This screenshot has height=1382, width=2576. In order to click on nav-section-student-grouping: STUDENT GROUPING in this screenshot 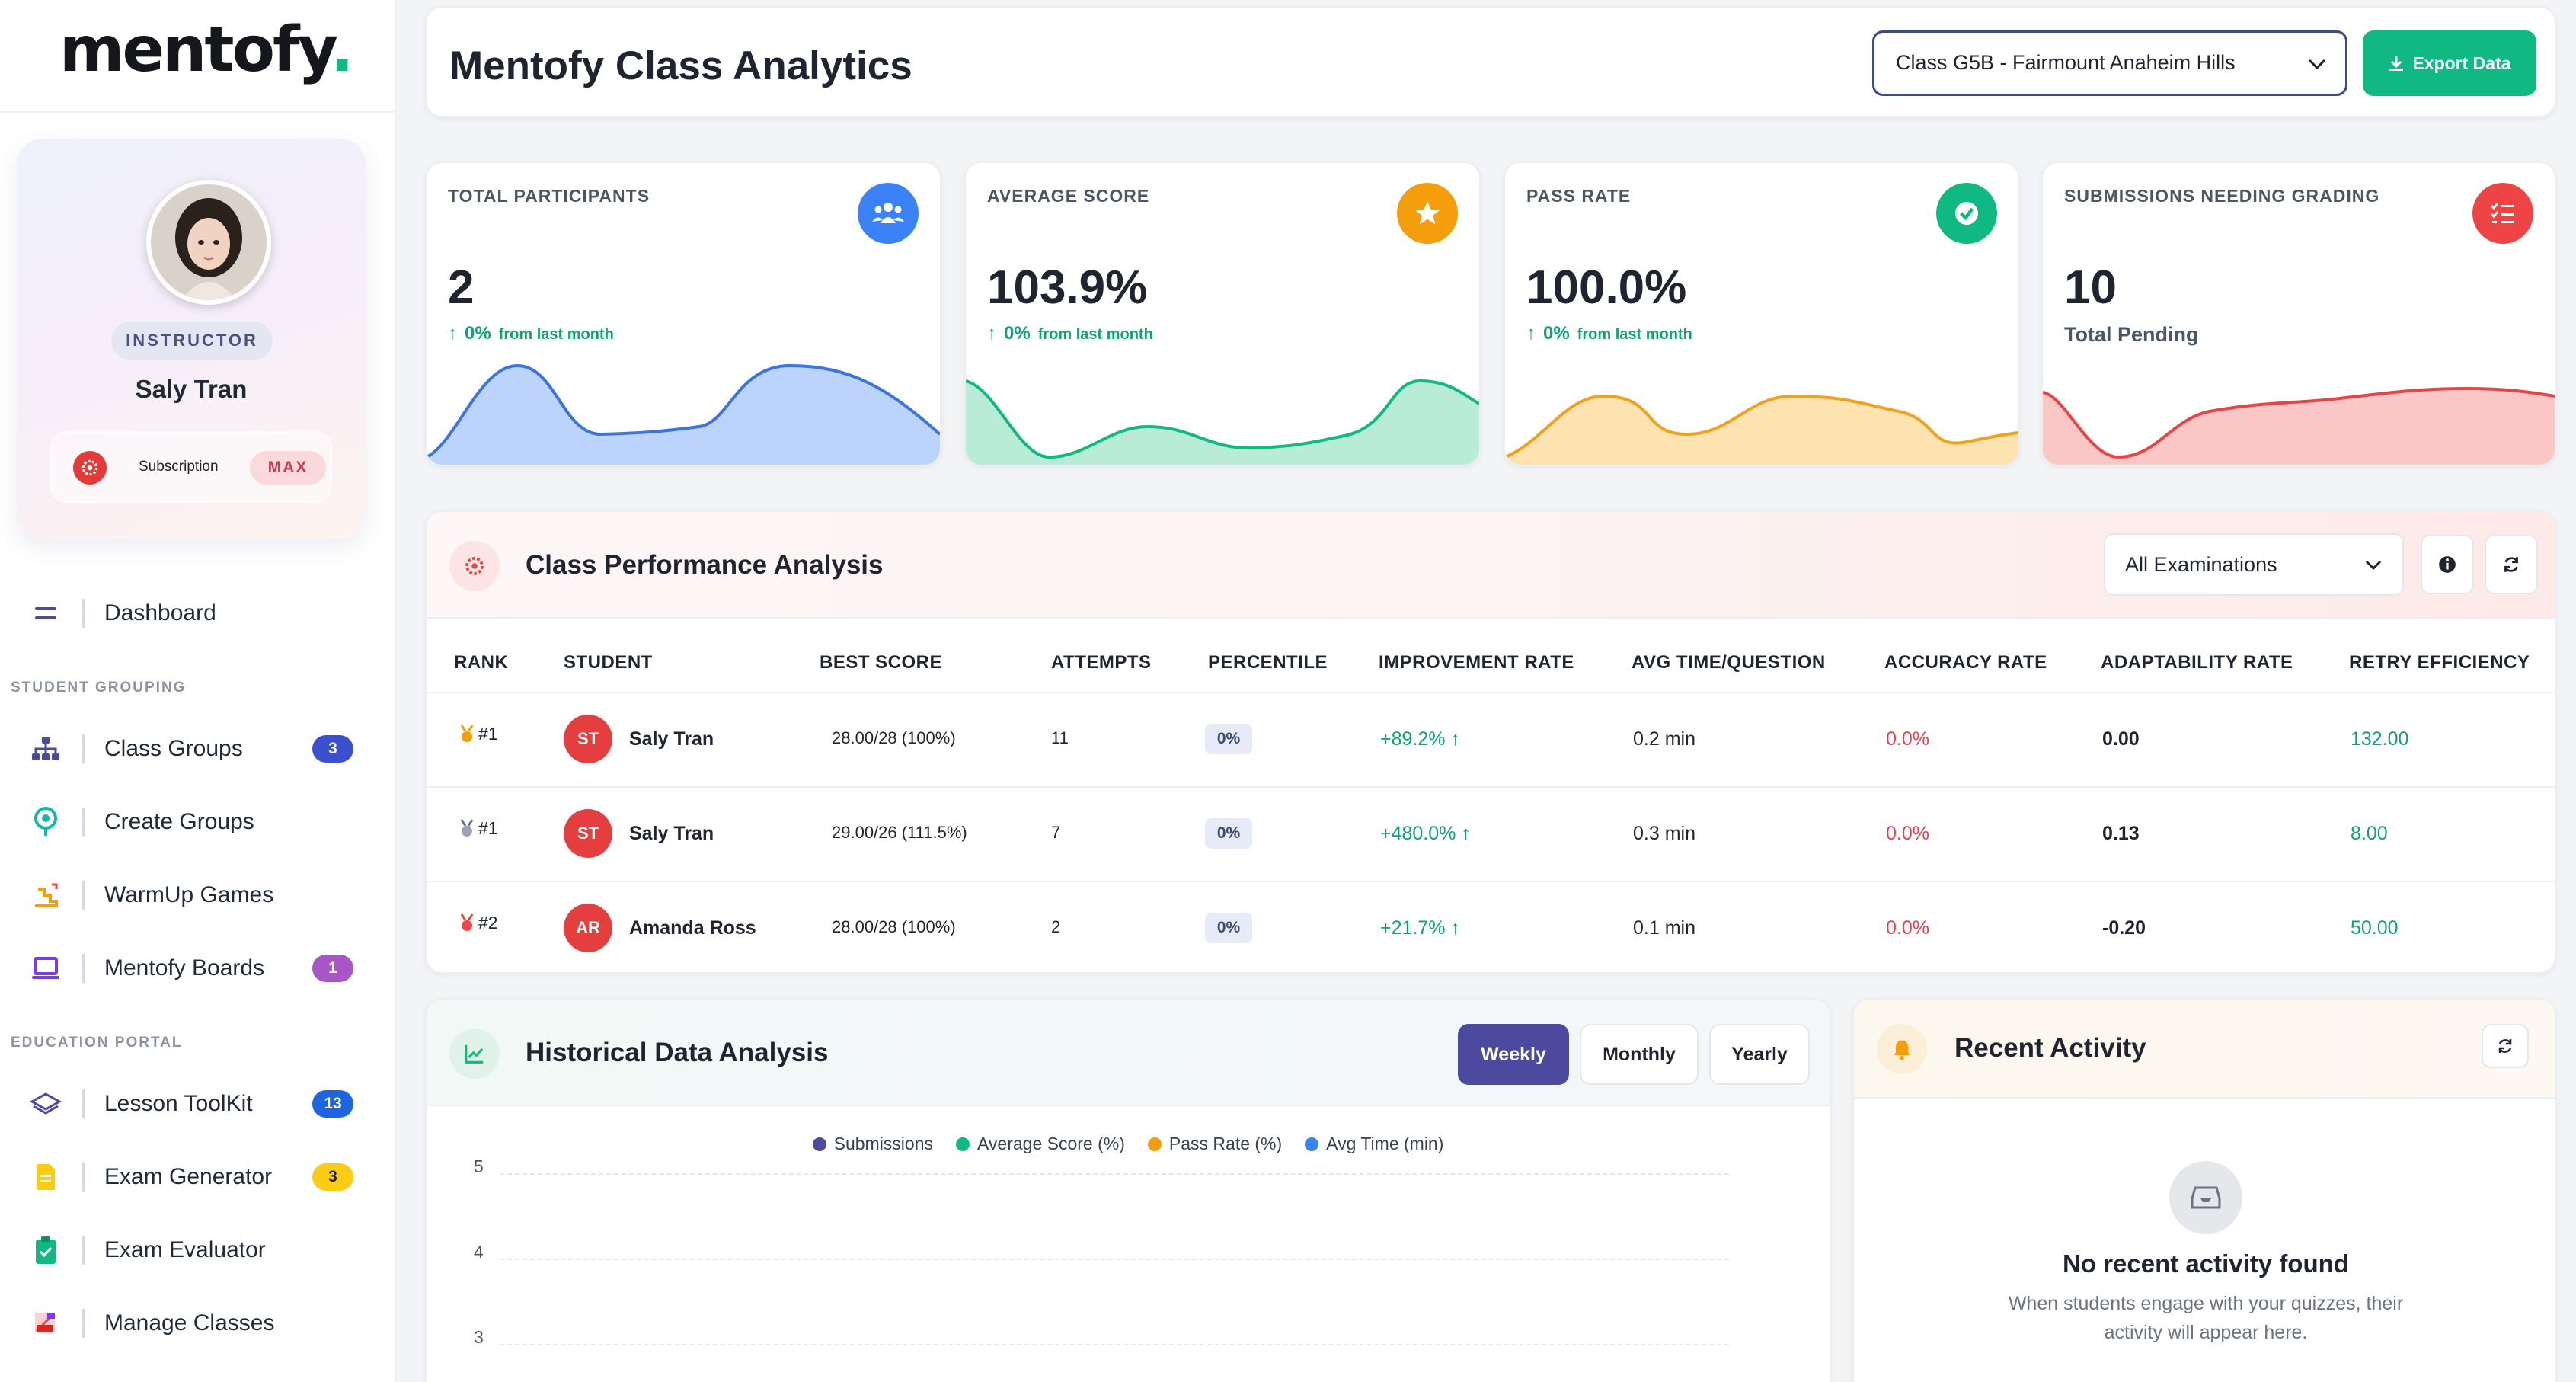, I will do `click(99, 688)`.